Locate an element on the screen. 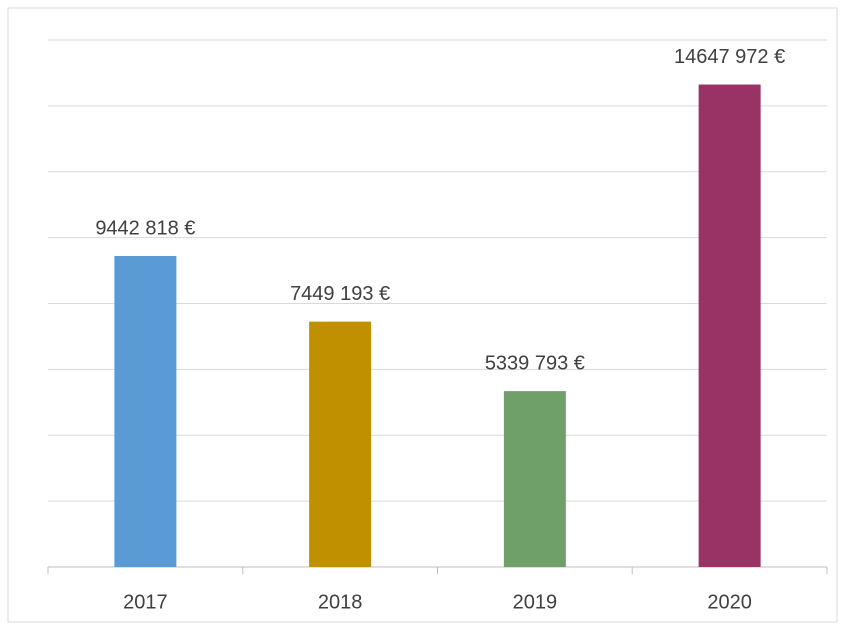 The image size is (841, 628). data-label: 7449 193 € is located at coordinates (340, 294).